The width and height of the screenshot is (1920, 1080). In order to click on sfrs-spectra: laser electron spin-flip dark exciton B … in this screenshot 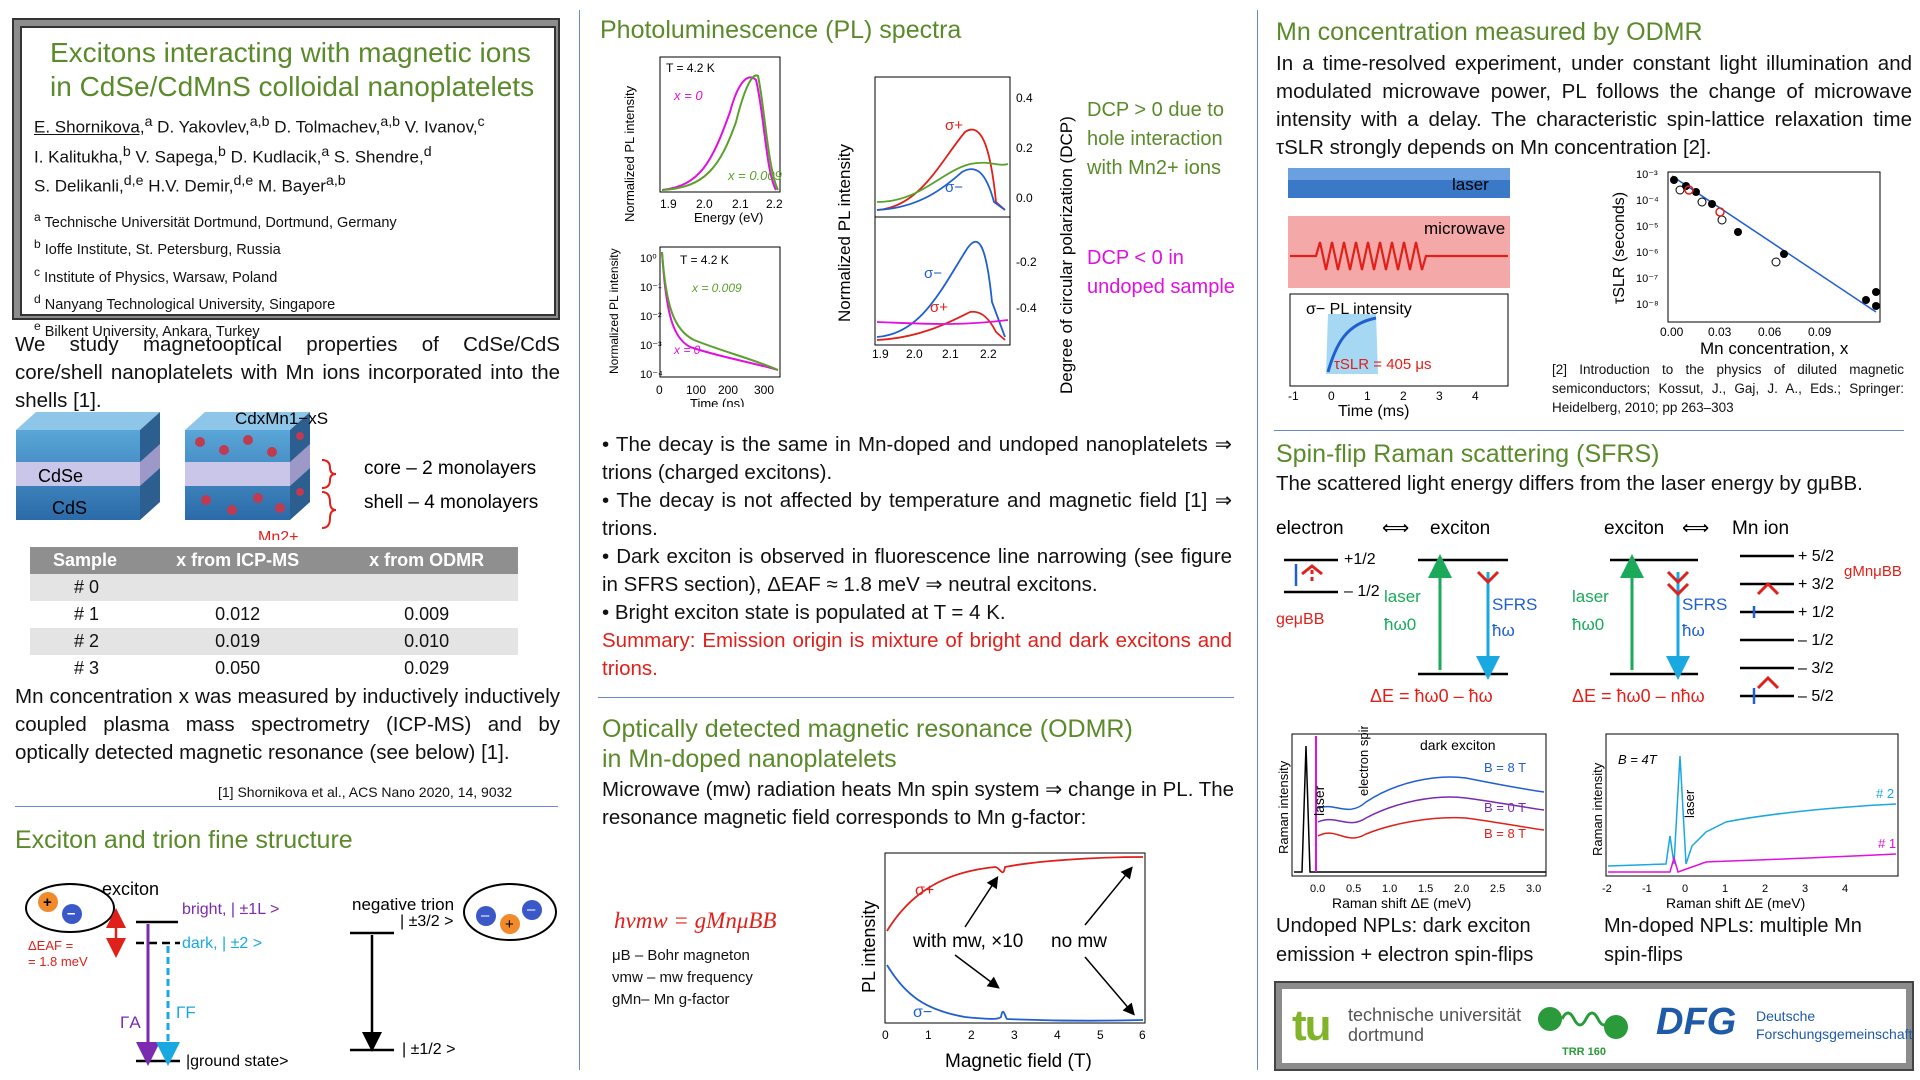, I will do `click(1587, 818)`.